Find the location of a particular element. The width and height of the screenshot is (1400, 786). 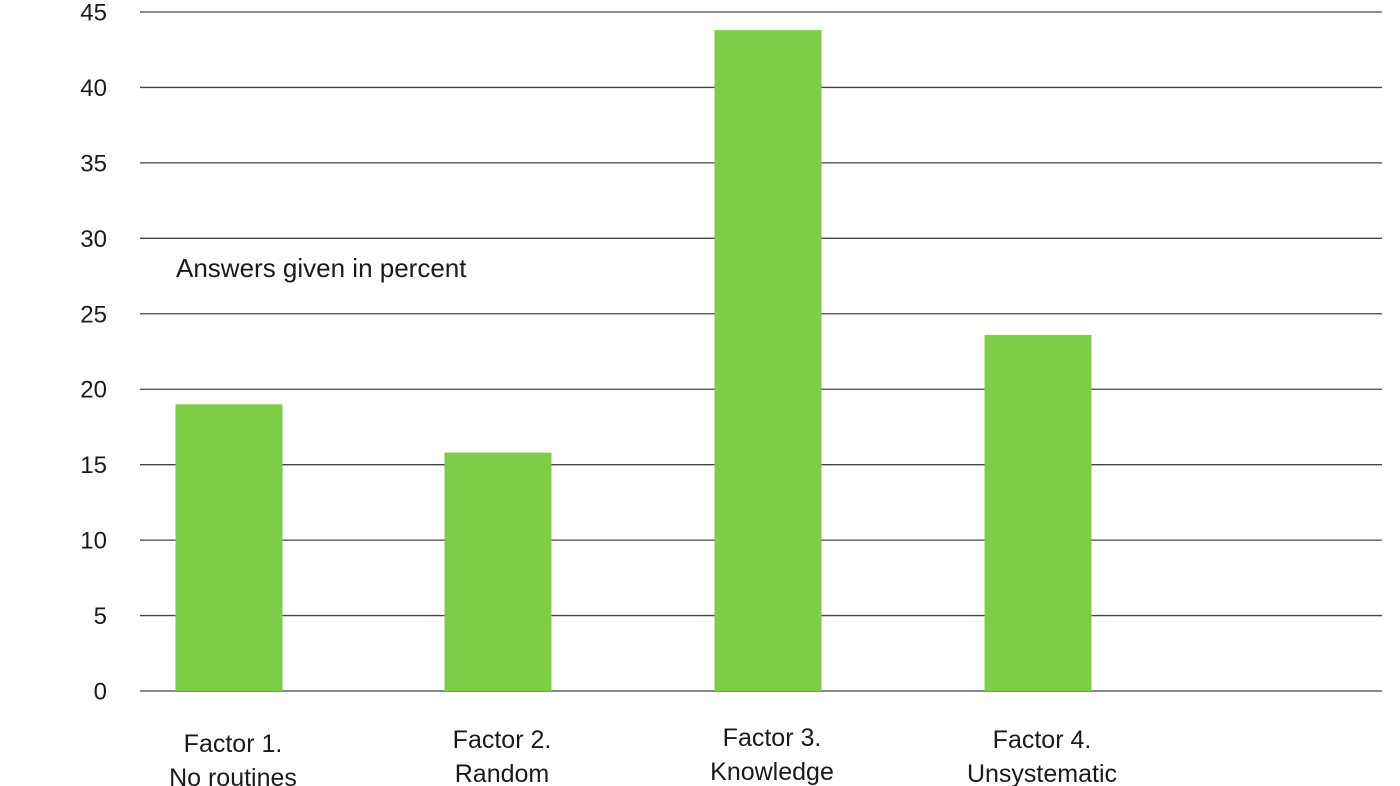

category-label-factor-1: Factor 1. No routines is located at coordinates (233, 758).